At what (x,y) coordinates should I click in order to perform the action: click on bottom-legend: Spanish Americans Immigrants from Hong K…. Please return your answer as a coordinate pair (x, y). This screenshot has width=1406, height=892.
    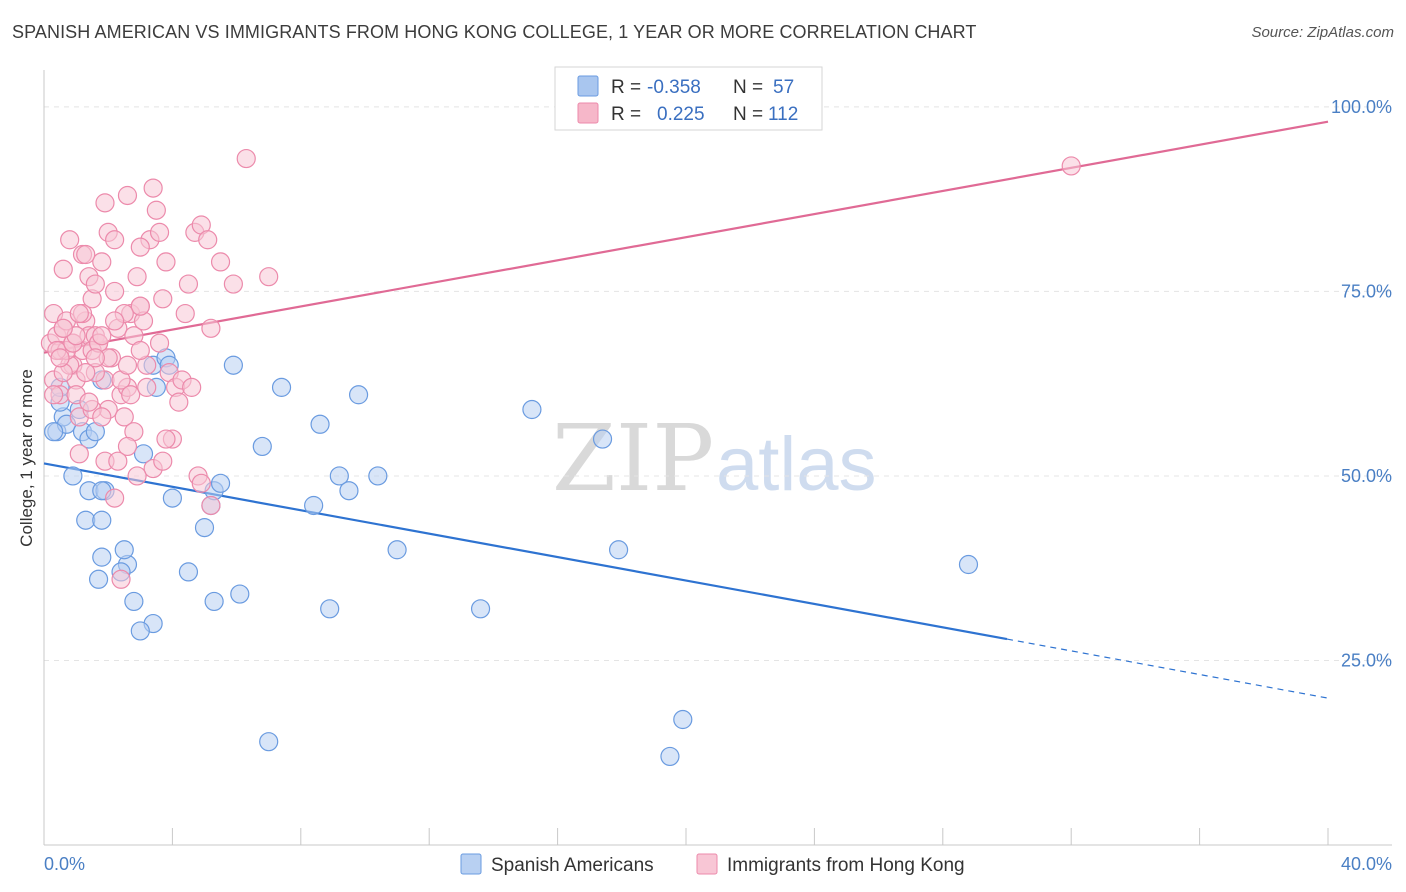
    Looking at the image, I should click on (712, 864).